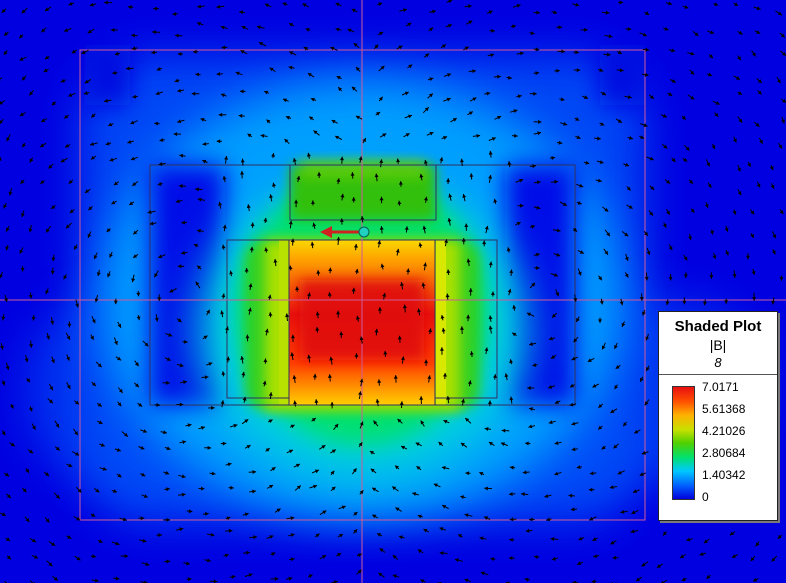 This screenshot has height=583, width=786. What do you see at coordinates (724, 431) in the screenshot?
I see `legend-tick: 4.21026` at bounding box center [724, 431].